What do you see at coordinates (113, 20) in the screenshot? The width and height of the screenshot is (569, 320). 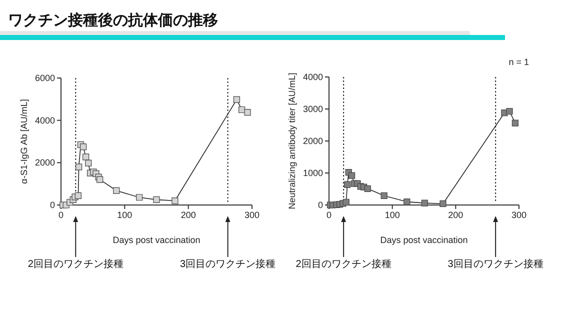 I see `chart-title: ワクチン接種後の抗体価の推移` at bounding box center [113, 20].